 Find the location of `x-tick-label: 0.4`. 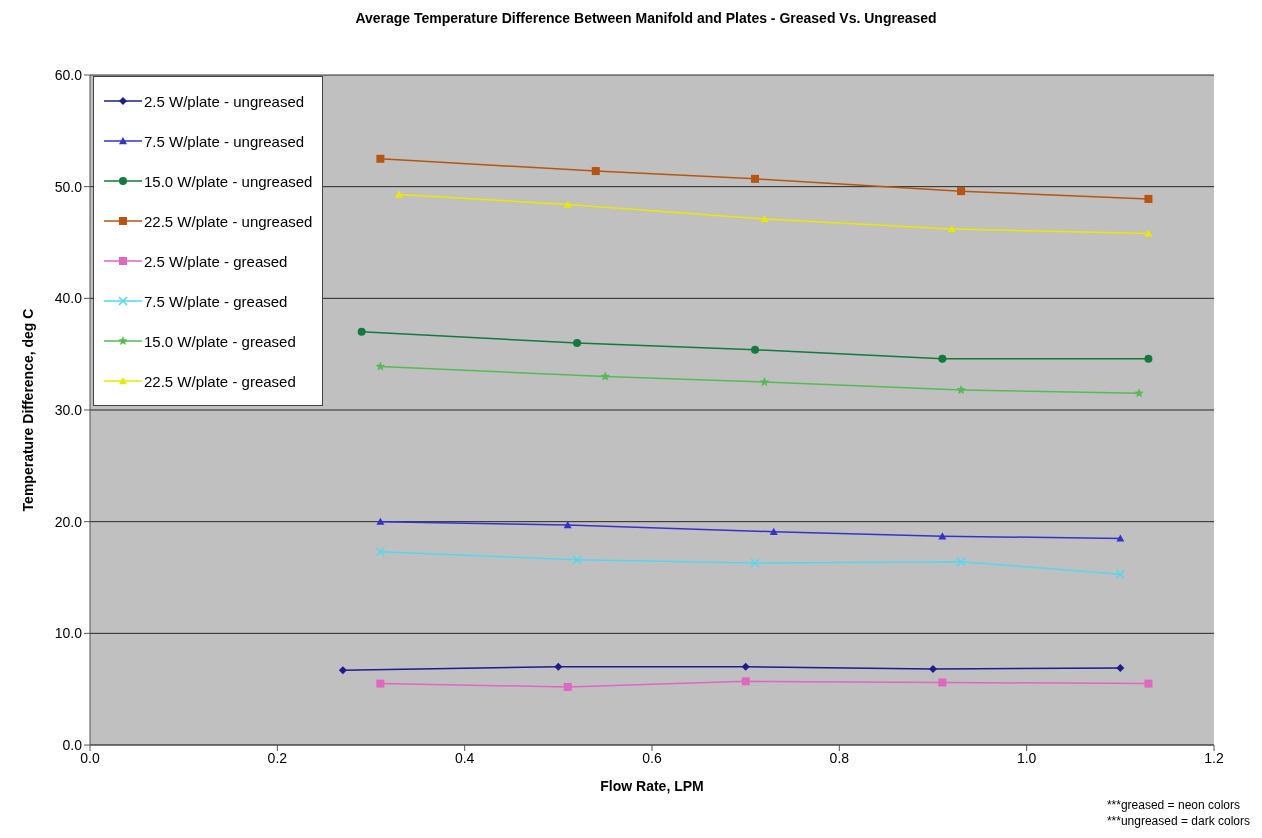

x-tick-label: 0.4 is located at coordinates (464, 757).